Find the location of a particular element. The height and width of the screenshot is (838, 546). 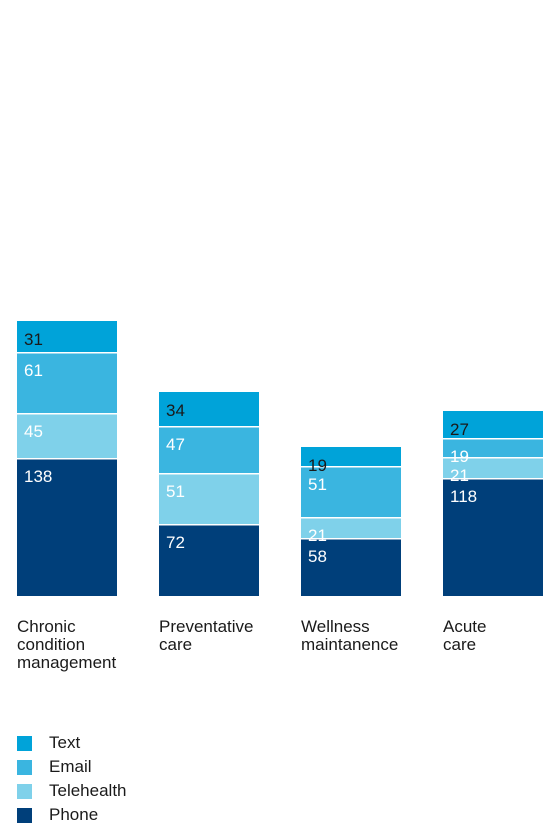

category-label-3: Acute care is located at coordinates (465, 635).